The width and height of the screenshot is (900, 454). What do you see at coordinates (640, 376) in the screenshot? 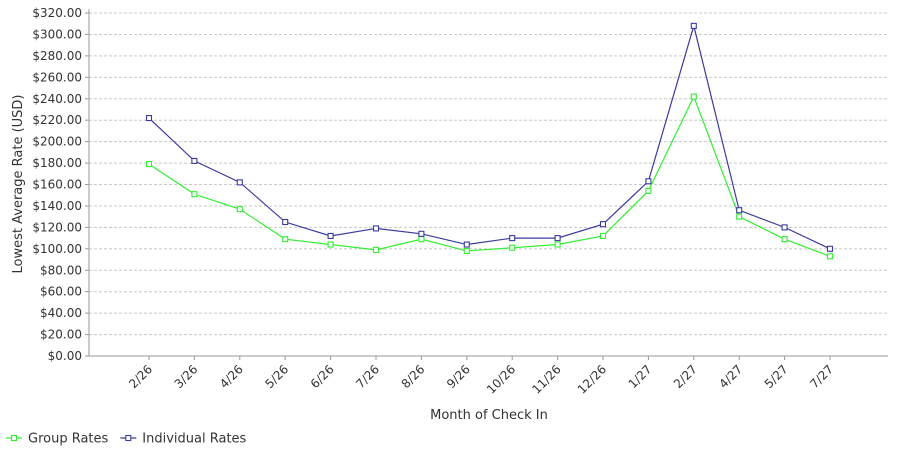
I see `x-tick-label: 1/27` at bounding box center [640, 376].